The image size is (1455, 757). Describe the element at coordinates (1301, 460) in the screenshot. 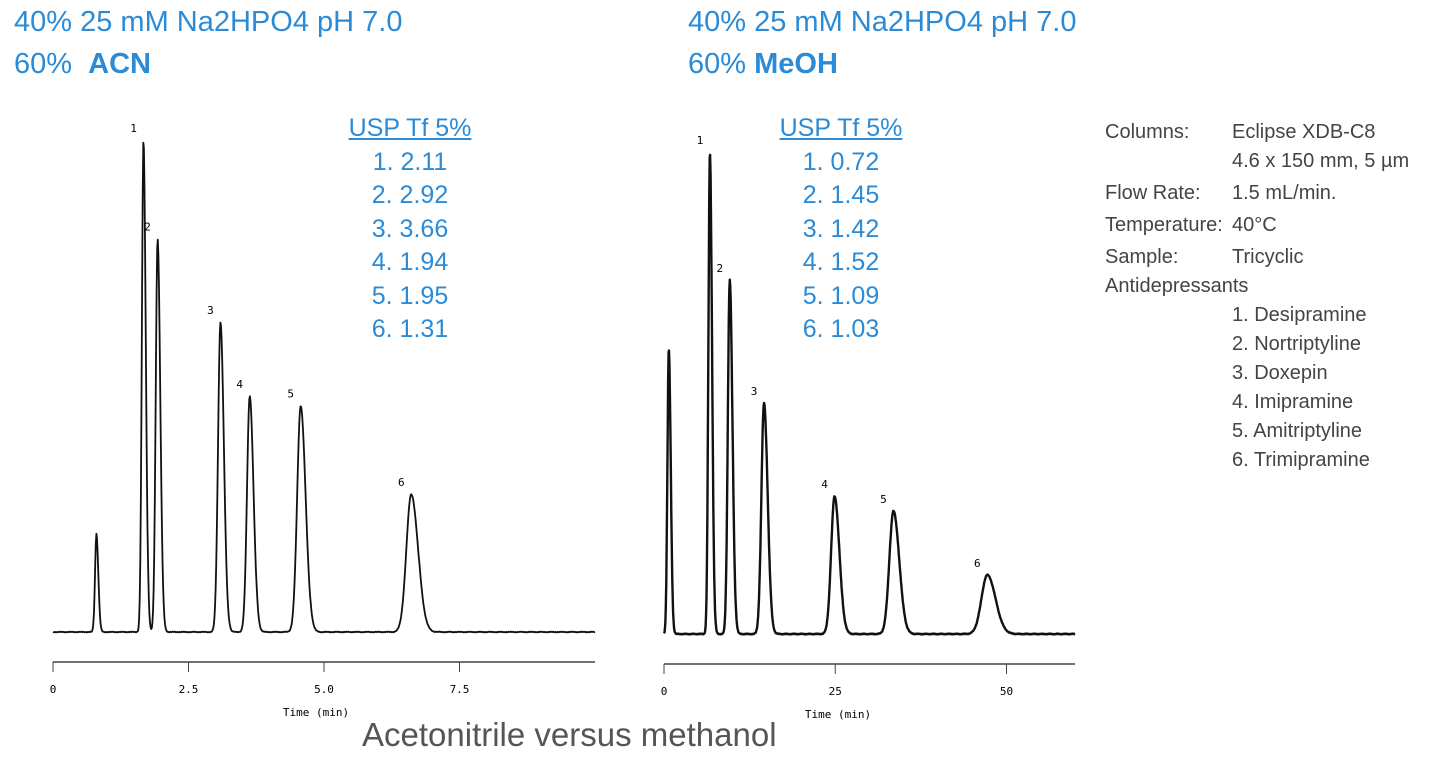

I see `compound-item: 6. Trimipramine` at that location.